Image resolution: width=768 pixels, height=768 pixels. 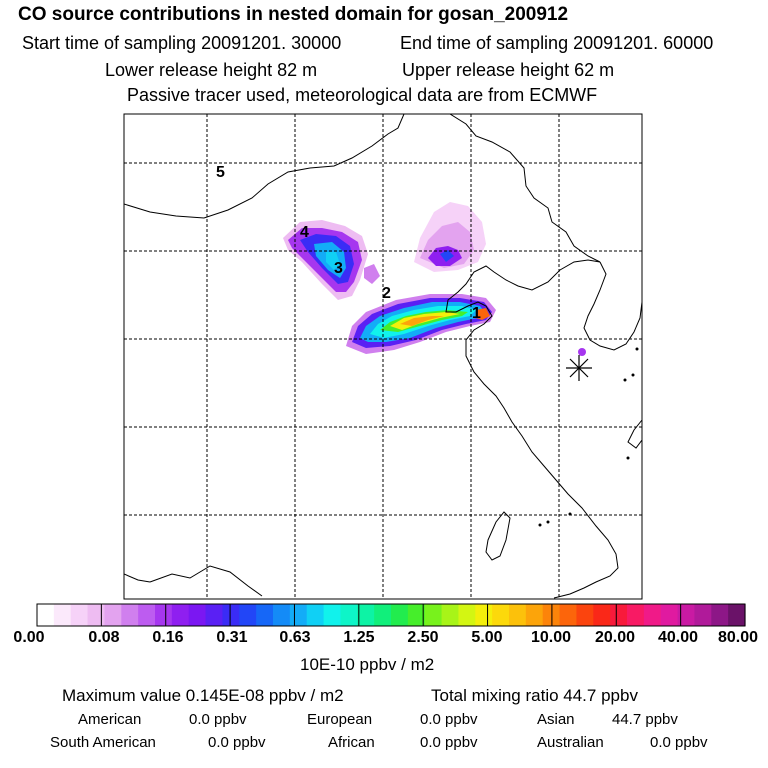 What do you see at coordinates (340, 719) in the screenshot?
I see `region-name-european: European` at bounding box center [340, 719].